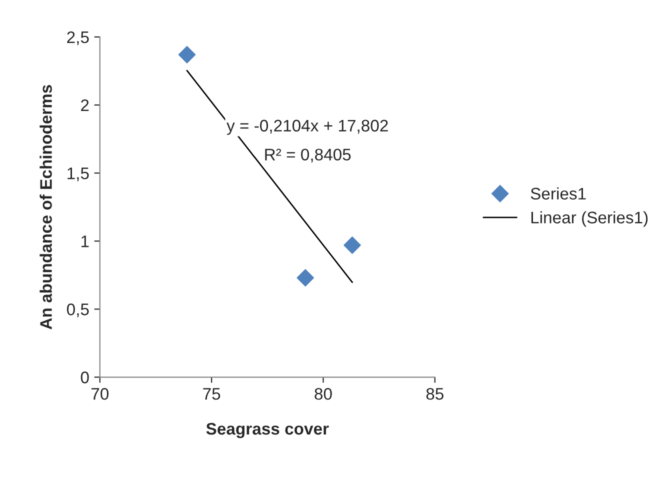 This screenshot has height=493, width=666. Describe the element at coordinates (267, 430) in the screenshot. I see `x-axis-title: Seagrass cover` at that location.